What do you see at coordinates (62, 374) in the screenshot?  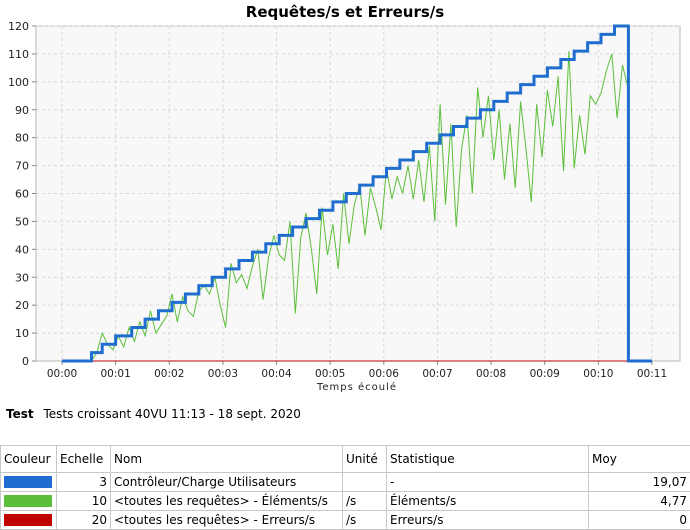 I see `x-tick-label: 00:00` at bounding box center [62, 374].